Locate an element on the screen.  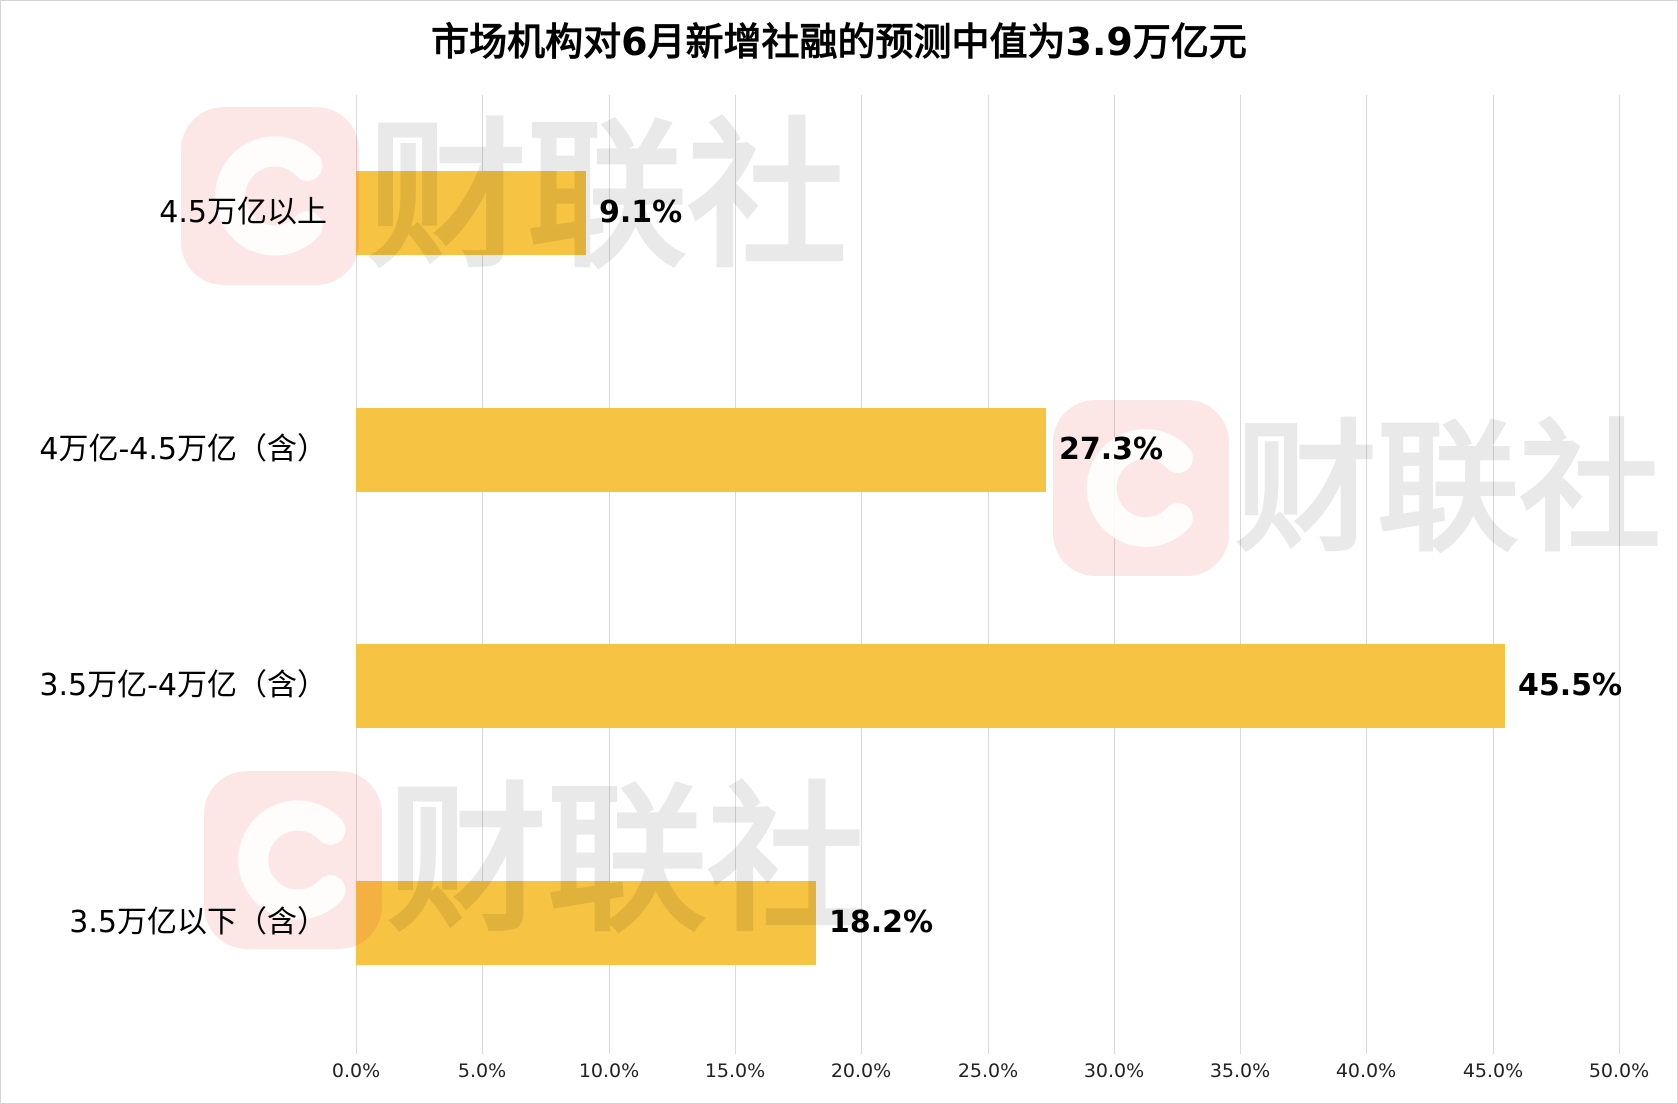
x-tick-label-0: 0.0% is located at coordinates (356, 1071).